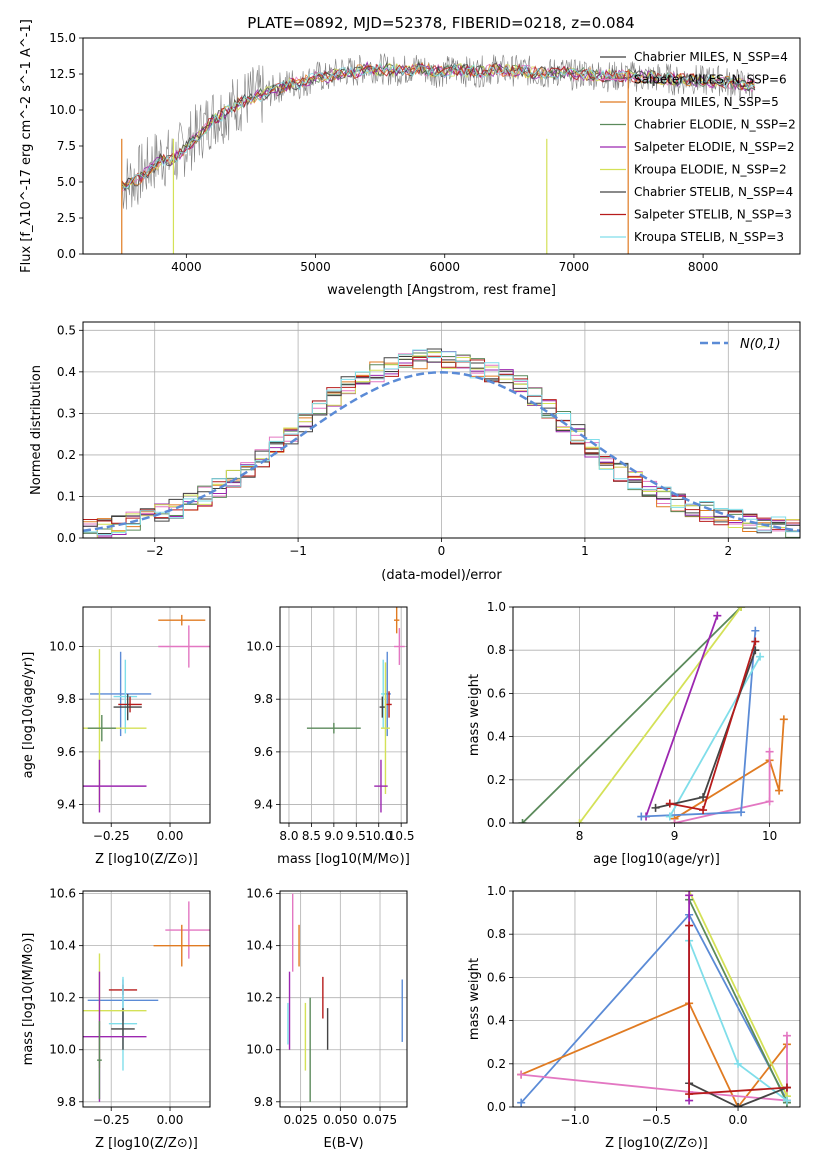 This screenshot has width=819, height=1170. I want to click on x-tick-label: −0.25, so click(111, 1120).